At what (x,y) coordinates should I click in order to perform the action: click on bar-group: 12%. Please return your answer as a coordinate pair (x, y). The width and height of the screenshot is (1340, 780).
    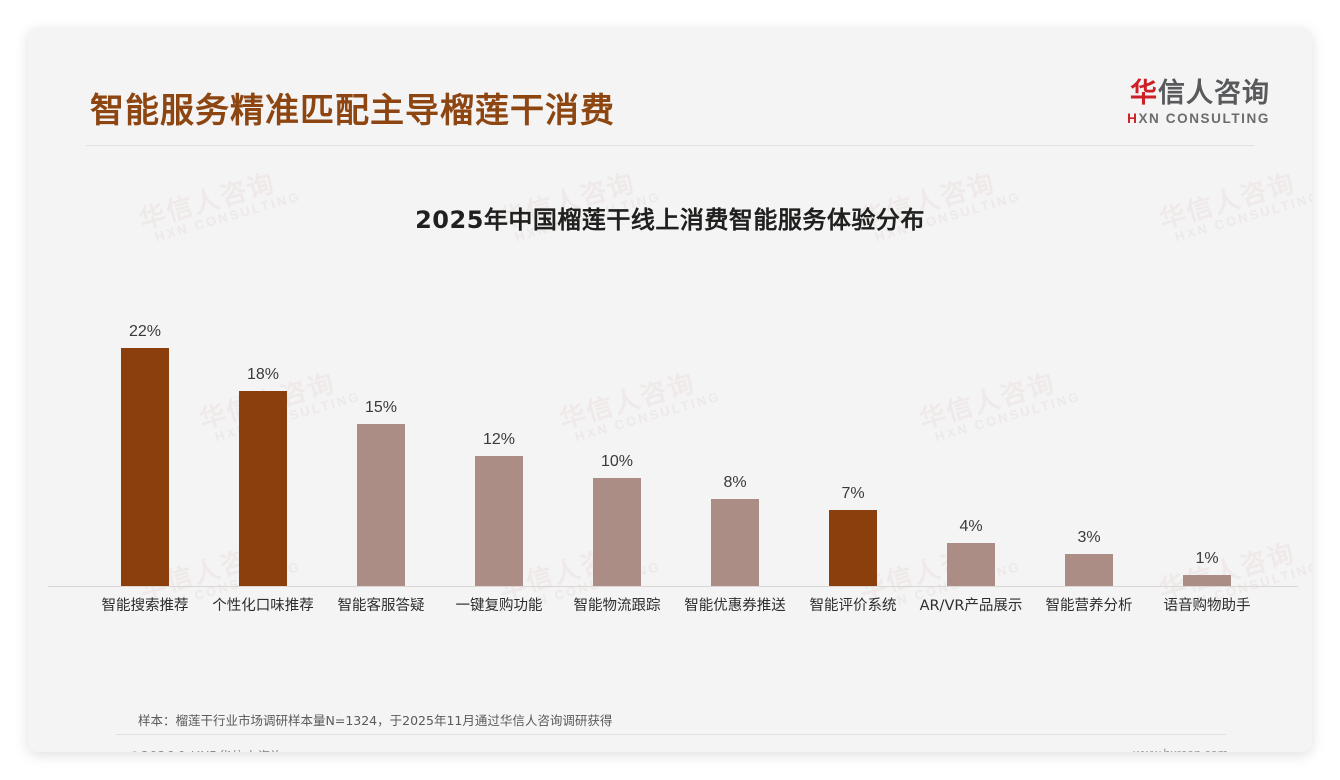
    Looking at the image, I should click on (499, 436).